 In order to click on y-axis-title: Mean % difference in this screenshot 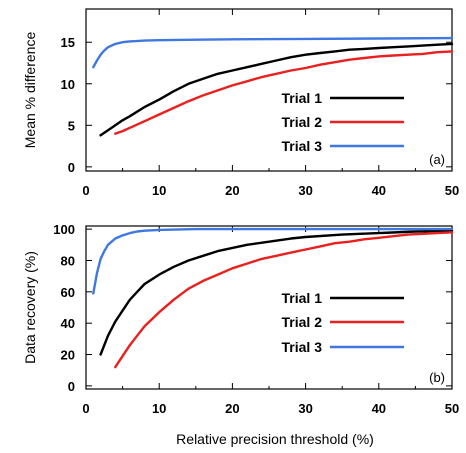, I will do `click(30, 90)`.